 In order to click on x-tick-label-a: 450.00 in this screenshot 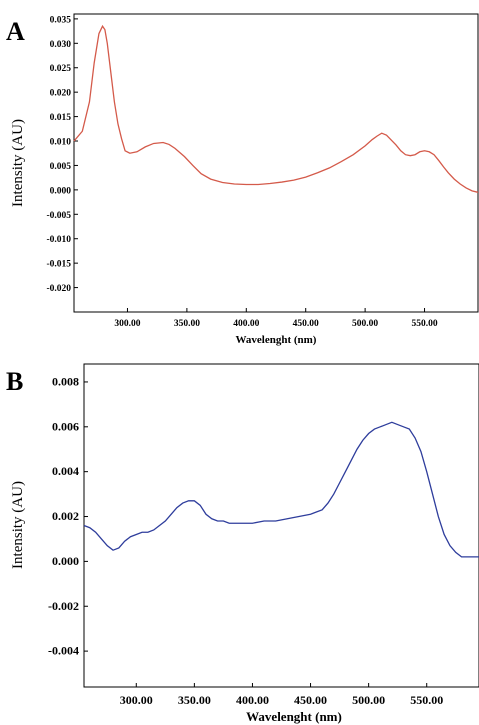, I will do `click(306, 324)`.